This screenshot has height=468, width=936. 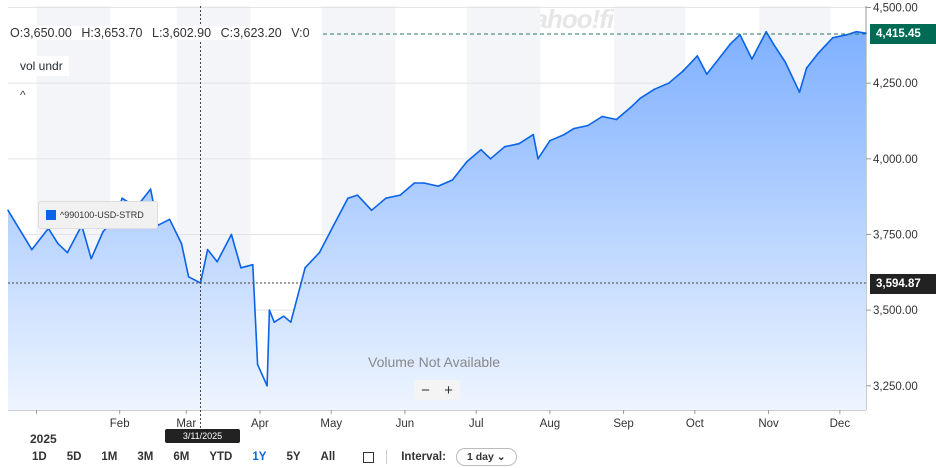 I want to click on range-5y: 5Y, so click(x=293, y=457).